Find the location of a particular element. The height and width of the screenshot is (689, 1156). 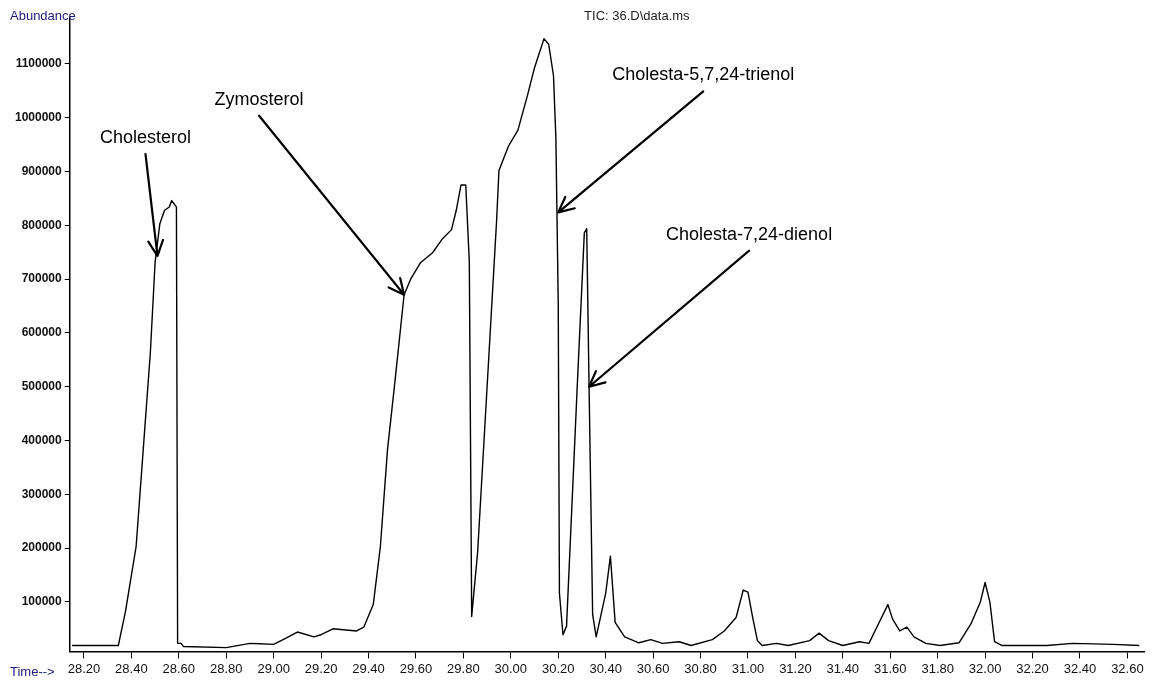

x-tick-label: 28.60 is located at coordinates (179, 668).